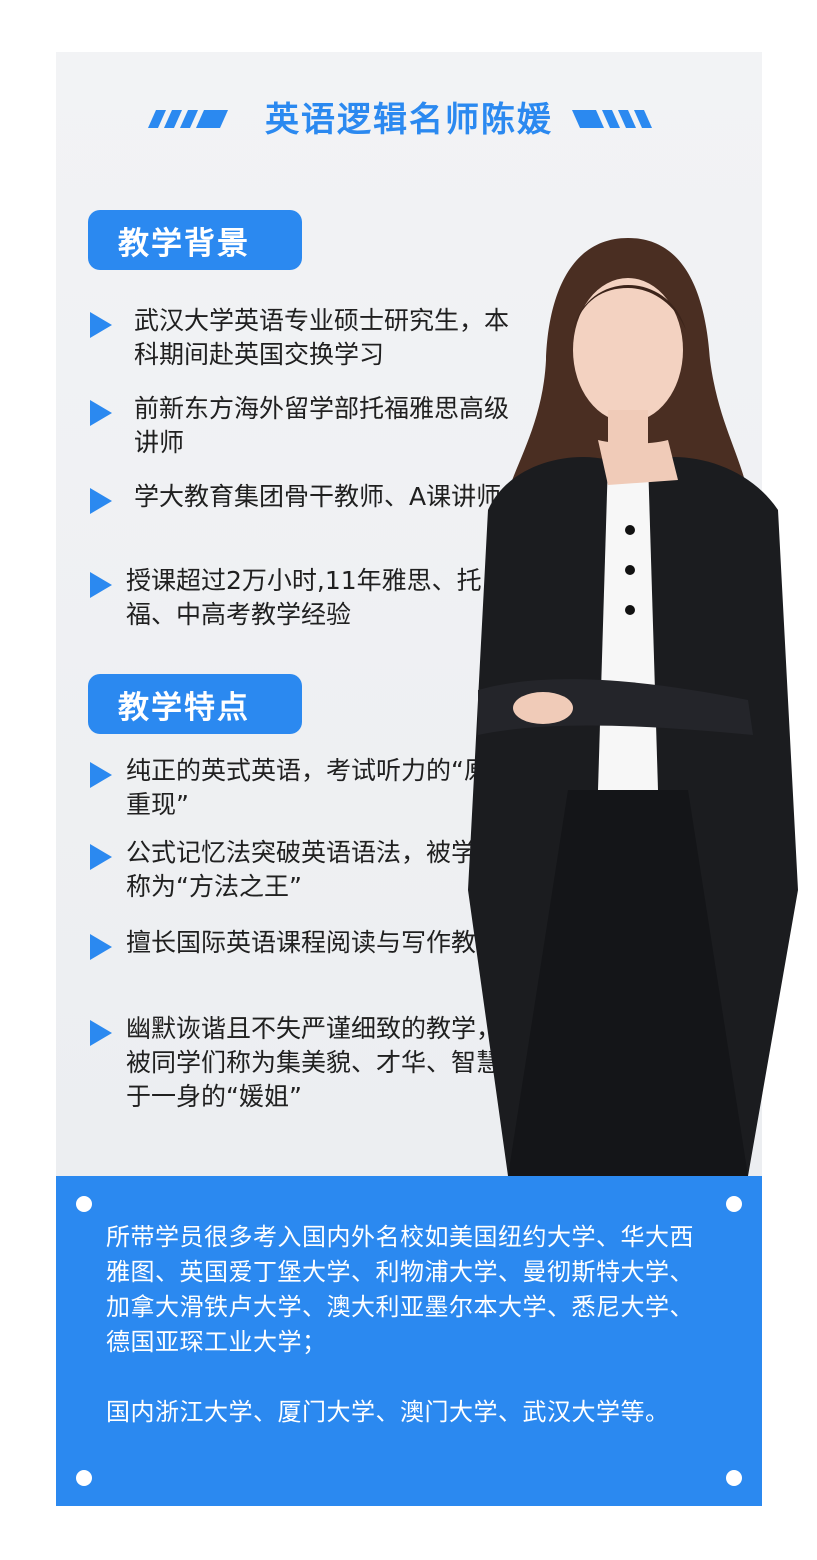 Image resolution: width=817 pixels, height=1560 pixels. Describe the element at coordinates (195, 704) in the screenshot. I see `section-heading-features: 教学特点` at that location.